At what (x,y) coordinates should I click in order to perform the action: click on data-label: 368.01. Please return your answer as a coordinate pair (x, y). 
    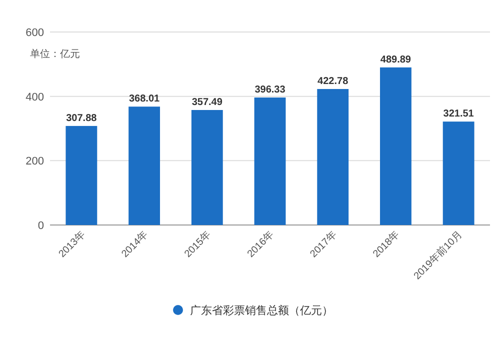
    Looking at the image, I should click on (144, 99).